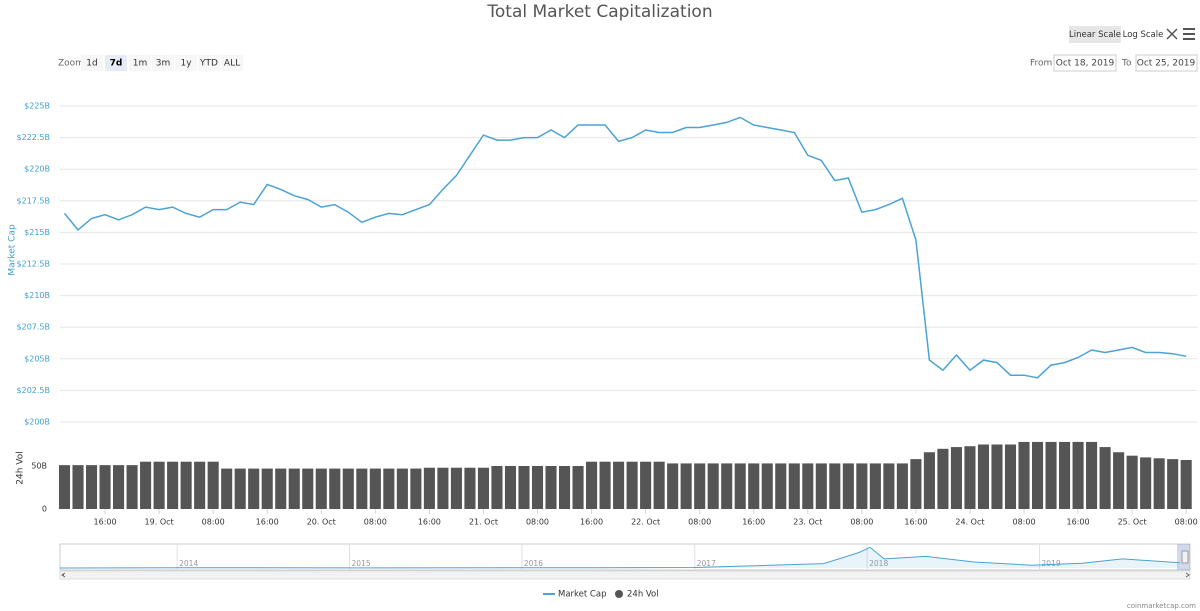 The width and height of the screenshot is (1200, 611). Describe the element at coordinates (188, 563) in the screenshot. I see `x-tick-label: 2014` at that location.